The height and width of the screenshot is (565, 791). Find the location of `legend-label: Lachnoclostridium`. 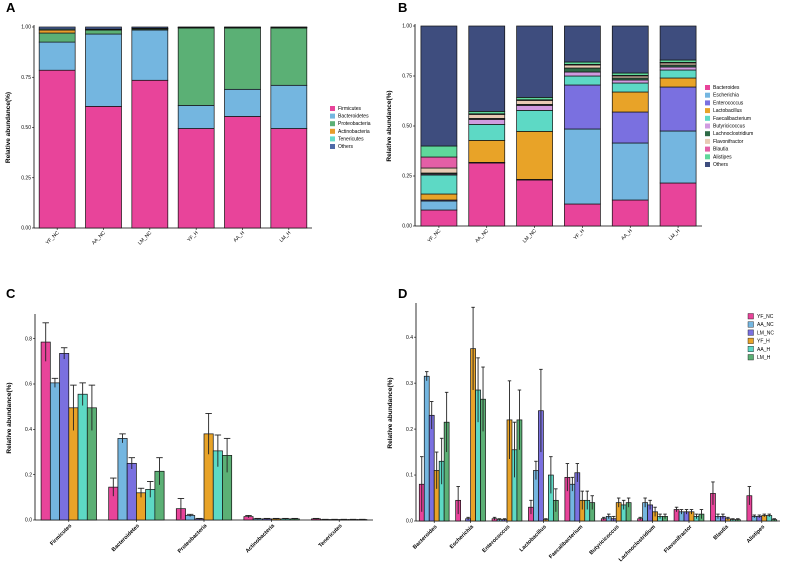

legend-label: Lachnoclostridium is located at coordinates (733, 134).